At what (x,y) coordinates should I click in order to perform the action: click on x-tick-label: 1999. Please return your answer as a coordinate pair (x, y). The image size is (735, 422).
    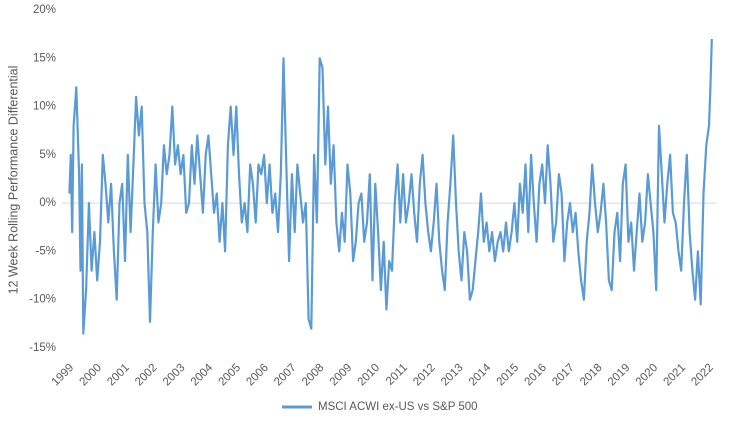
    Looking at the image, I should click on (63, 375).